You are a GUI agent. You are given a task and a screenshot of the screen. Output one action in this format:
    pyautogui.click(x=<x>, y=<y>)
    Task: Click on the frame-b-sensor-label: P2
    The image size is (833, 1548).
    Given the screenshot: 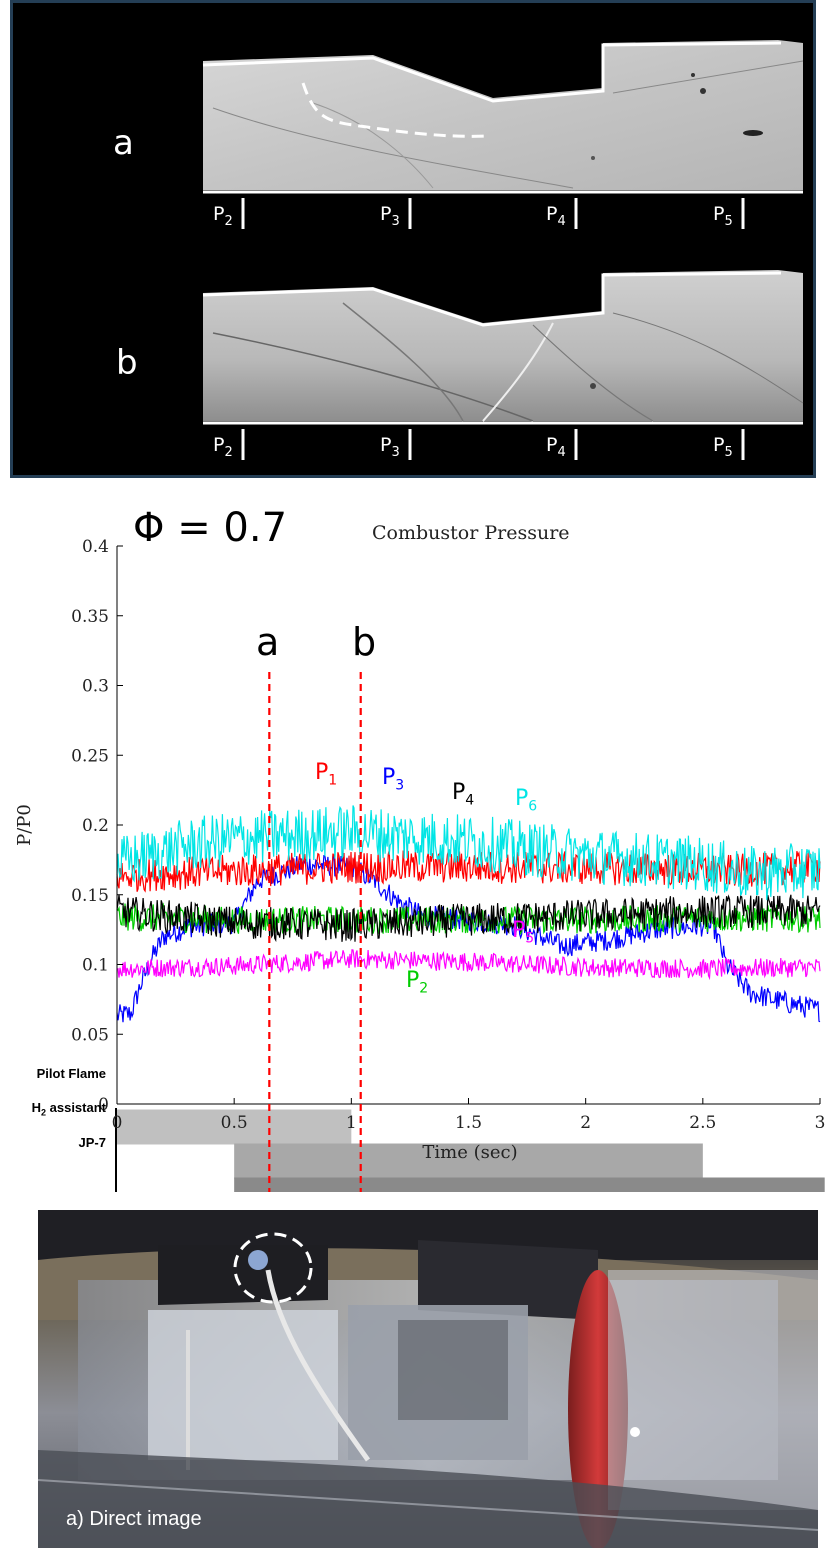 What is the action you would take?
    pyautogui.click(x=223, y=447)
    